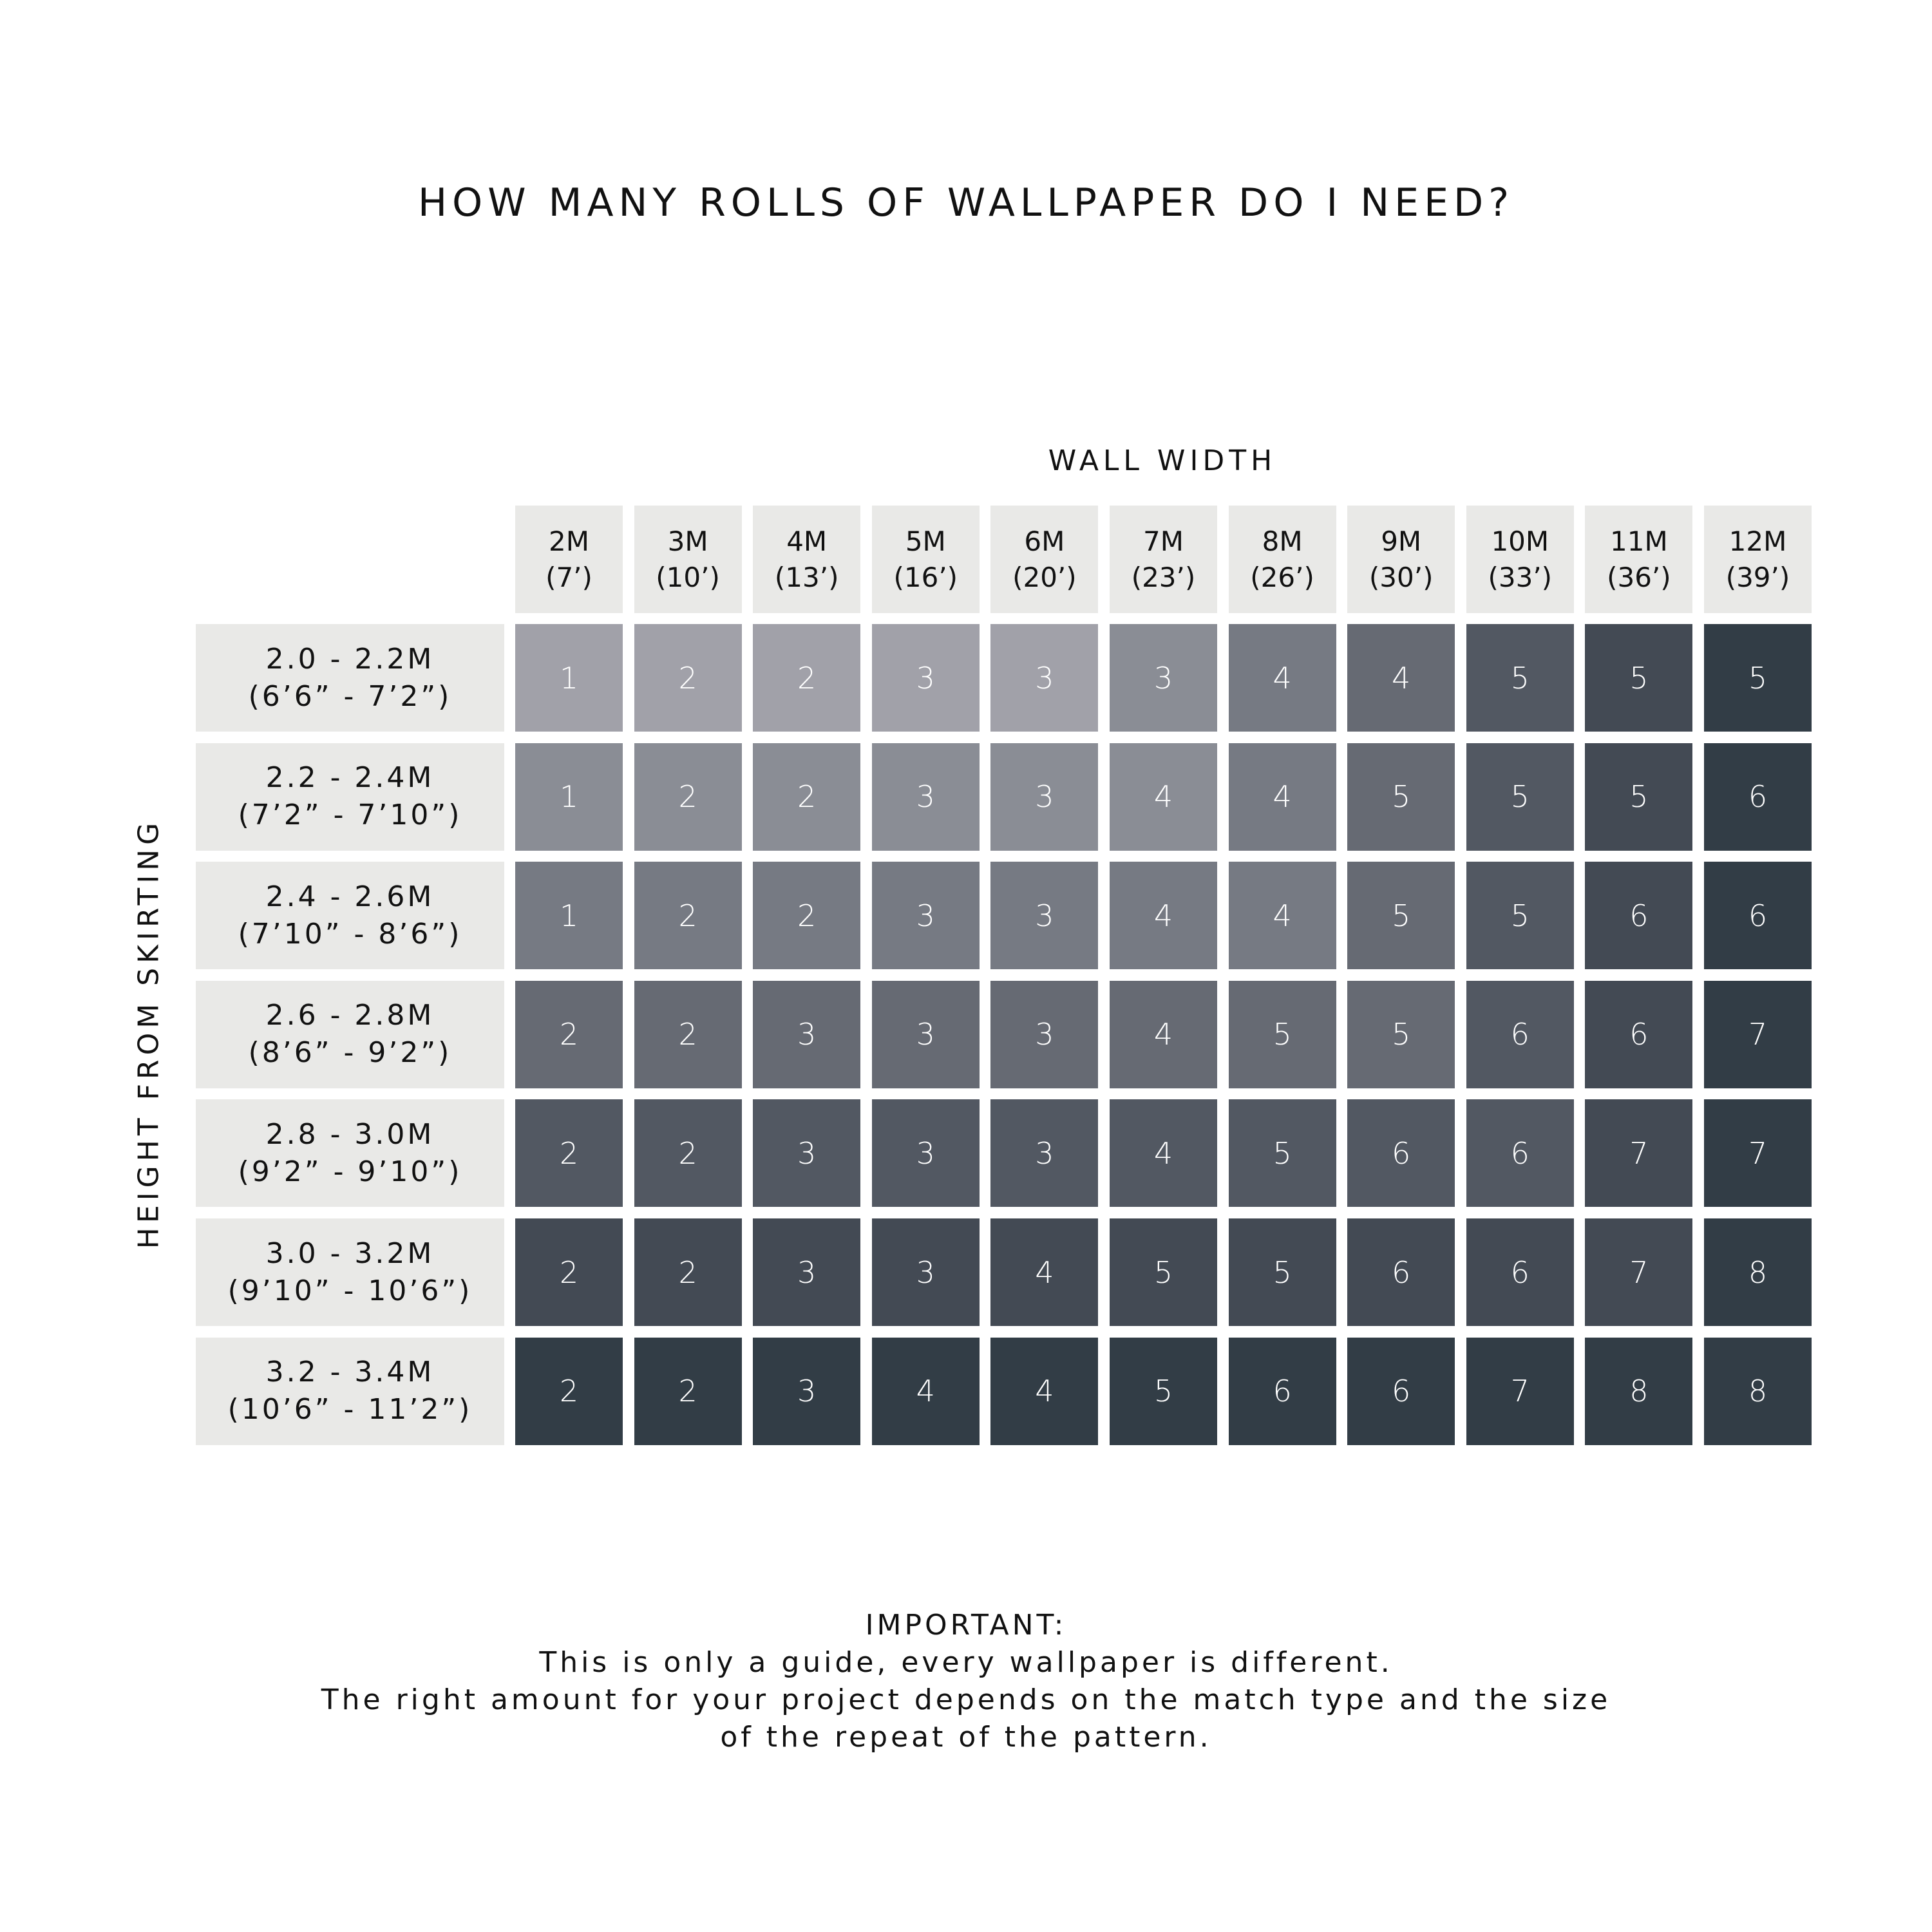 The width and height of the screenshot is (1932, 1932). What do you see at coordinates (1520, 541) in the screenshot?
I see `column-metric: 10M` at bounding box center [1520, 541].